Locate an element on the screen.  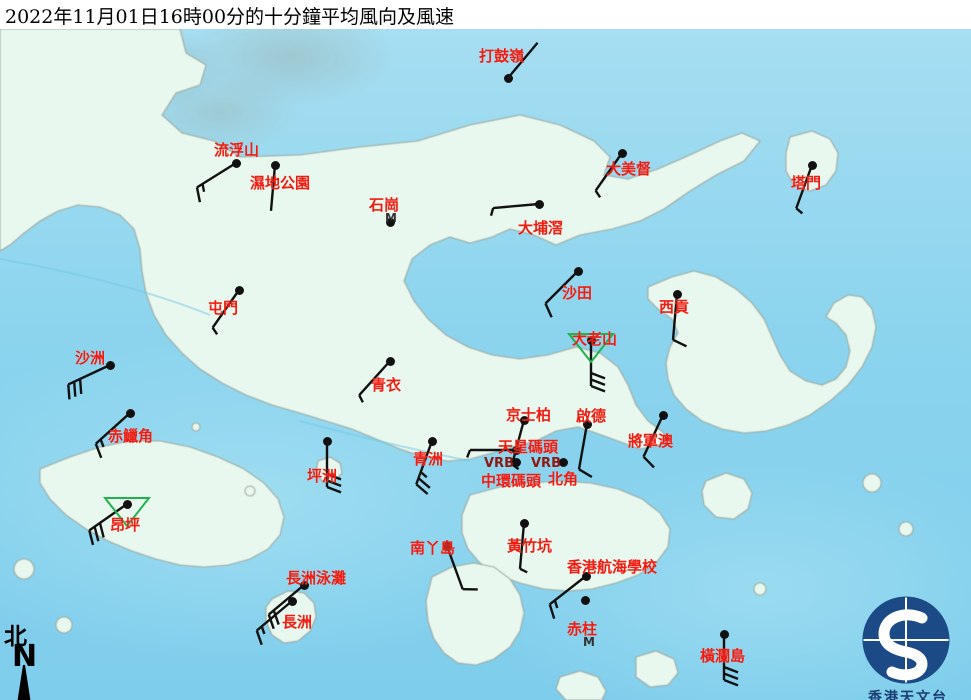
station-label: 中環碼頭 is located at coordinates (511, 481).